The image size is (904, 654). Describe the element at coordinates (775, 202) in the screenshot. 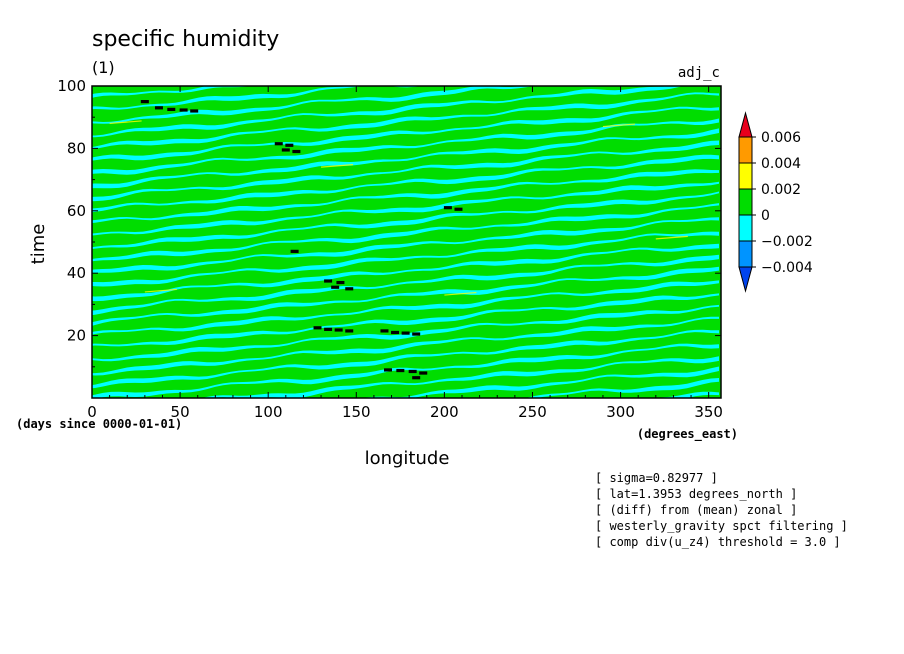

I see `colorbar: 0.006 0.004 0.002 0 −0.002 −0.004` at that location.